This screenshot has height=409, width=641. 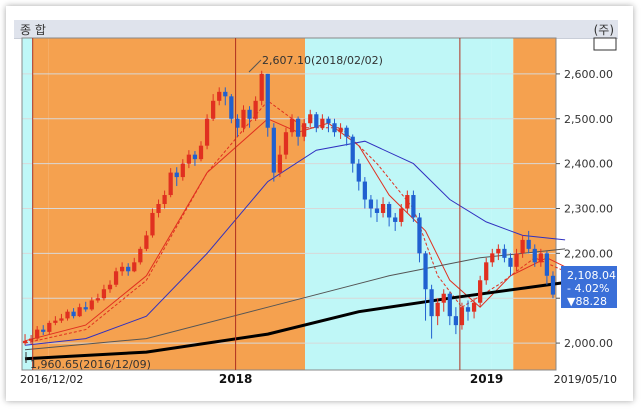 What do you see at coordinates (588, 208) in the screenshot?
I see `y-tick-label: 2,300.00` at bounding box center [588, 208].